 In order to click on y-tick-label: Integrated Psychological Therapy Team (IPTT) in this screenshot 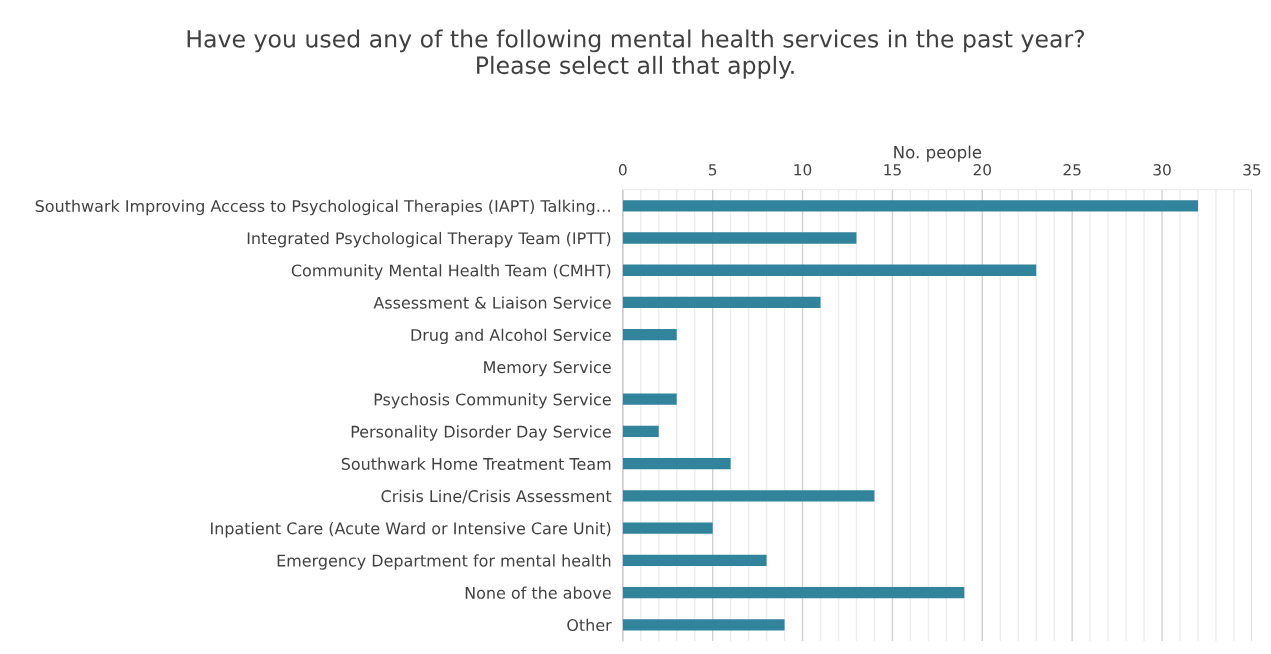, I will do `click(429, 239)`.